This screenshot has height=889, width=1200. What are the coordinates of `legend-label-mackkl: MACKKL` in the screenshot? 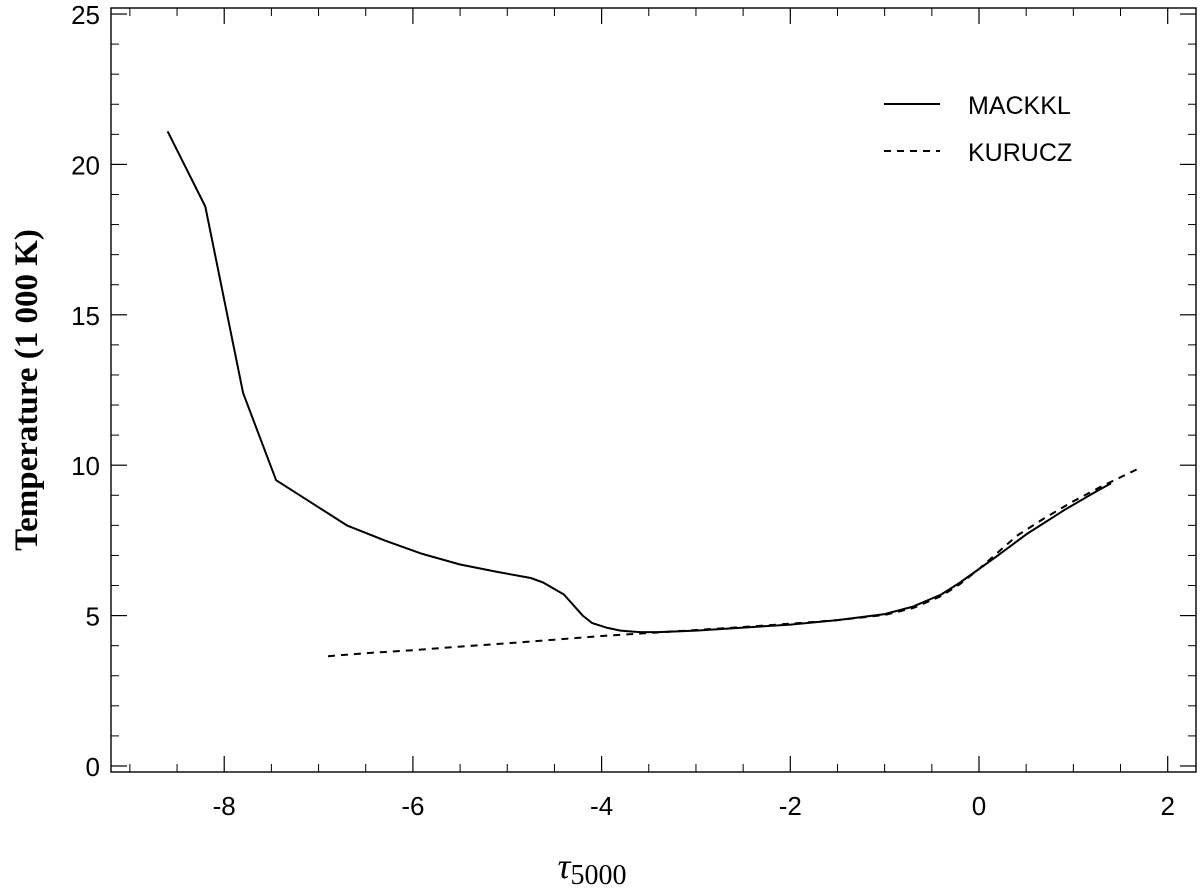 It's located at (1019, 106).